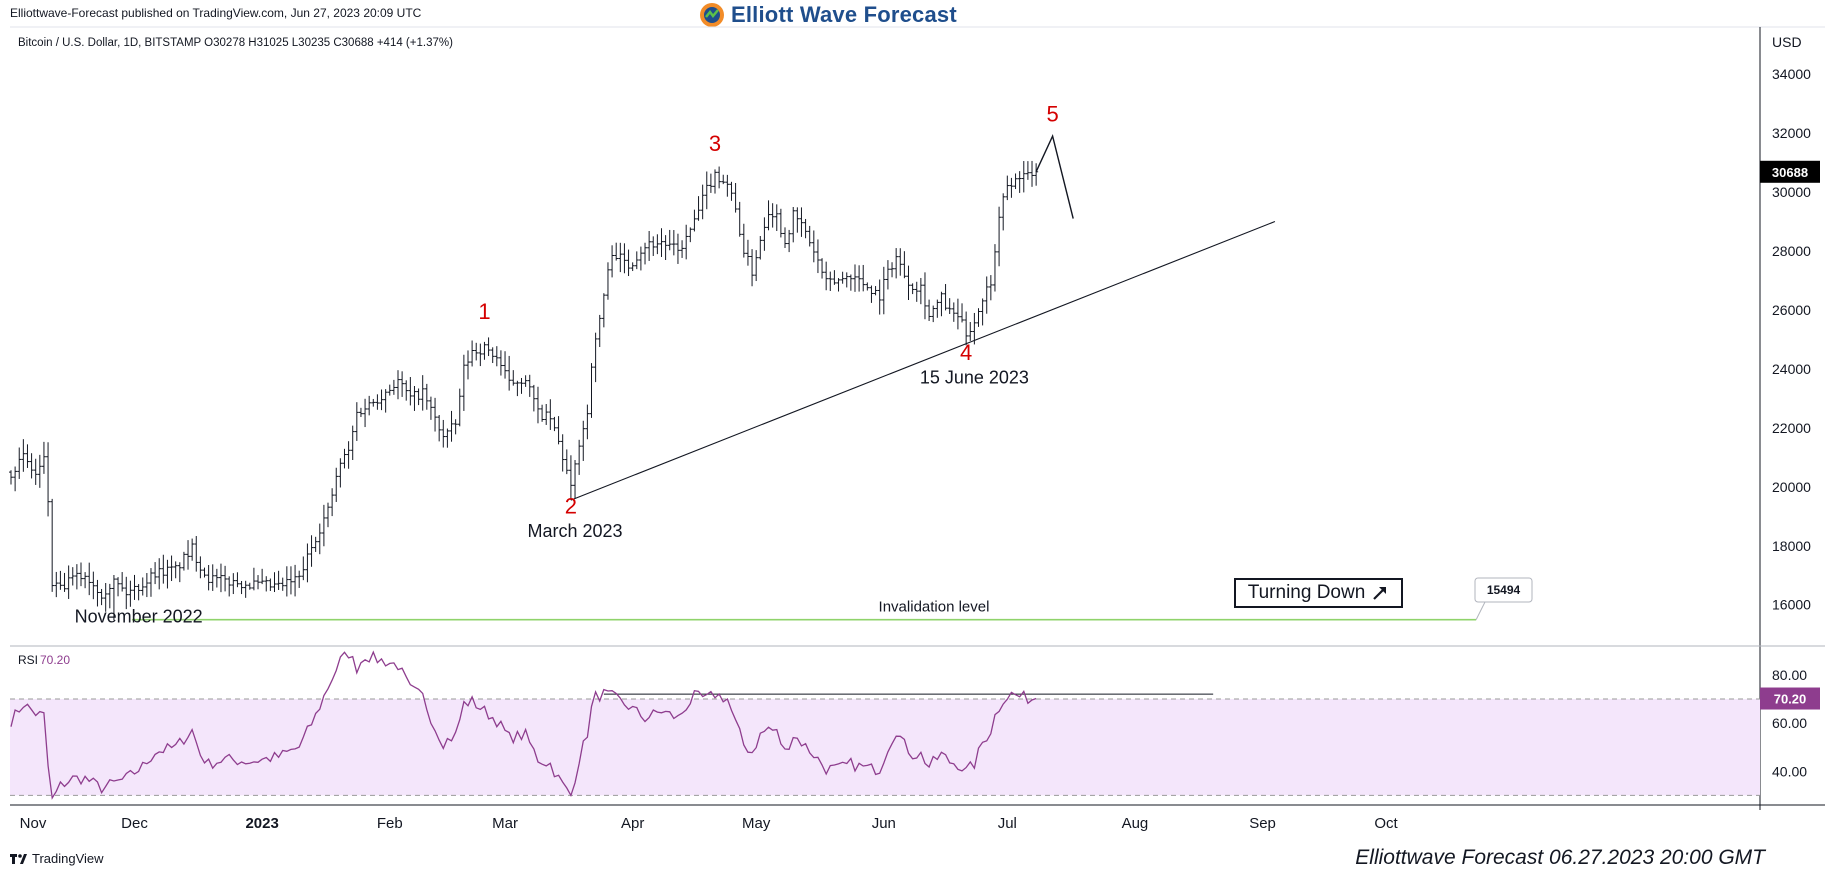 The image size is (1835, 875). I want to click on time-tick-1: Dec, so click(134, 823).